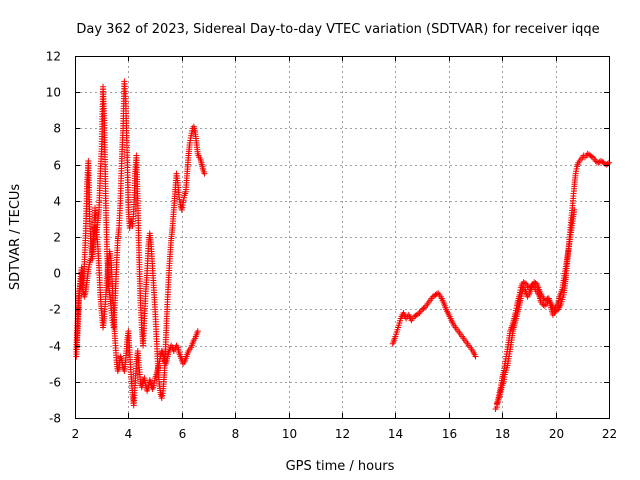 Image resolution: width=640 pixels, height=480 pixels. Describe the element at coordinates (236, 434) in the screenshot. I see `x-tick-label: 8` at that location.